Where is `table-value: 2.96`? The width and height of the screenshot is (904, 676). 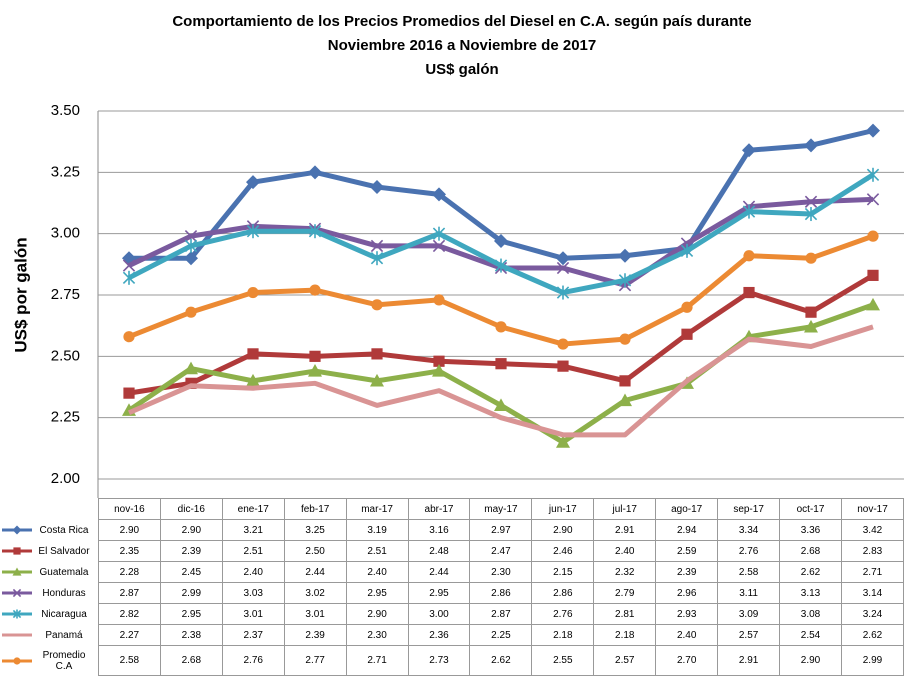 table-value: 2.96 is located at coordinates (687, 593).